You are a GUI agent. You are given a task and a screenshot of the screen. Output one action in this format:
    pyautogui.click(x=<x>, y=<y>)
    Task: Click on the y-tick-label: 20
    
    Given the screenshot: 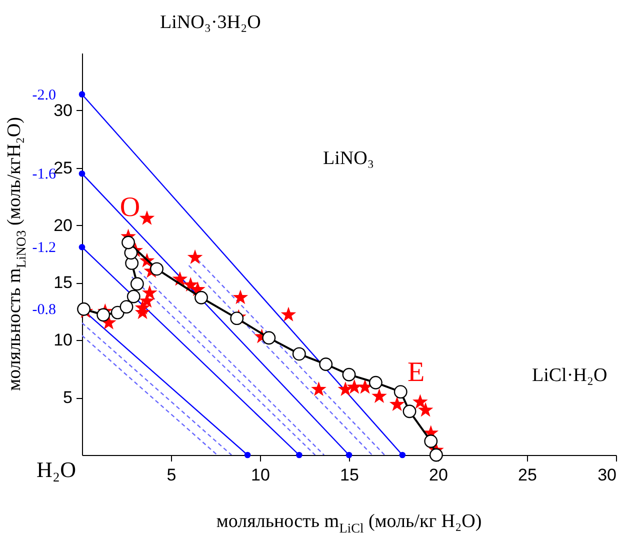 What is the action you would take?
    pyautogui.click(x=63, y=225)
    